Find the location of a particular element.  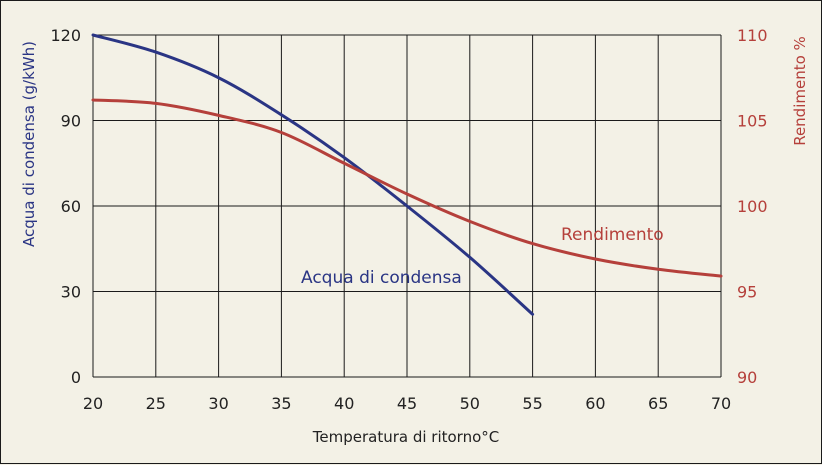

x-tick-label-45: 45 is located at coordinates (407, 403).